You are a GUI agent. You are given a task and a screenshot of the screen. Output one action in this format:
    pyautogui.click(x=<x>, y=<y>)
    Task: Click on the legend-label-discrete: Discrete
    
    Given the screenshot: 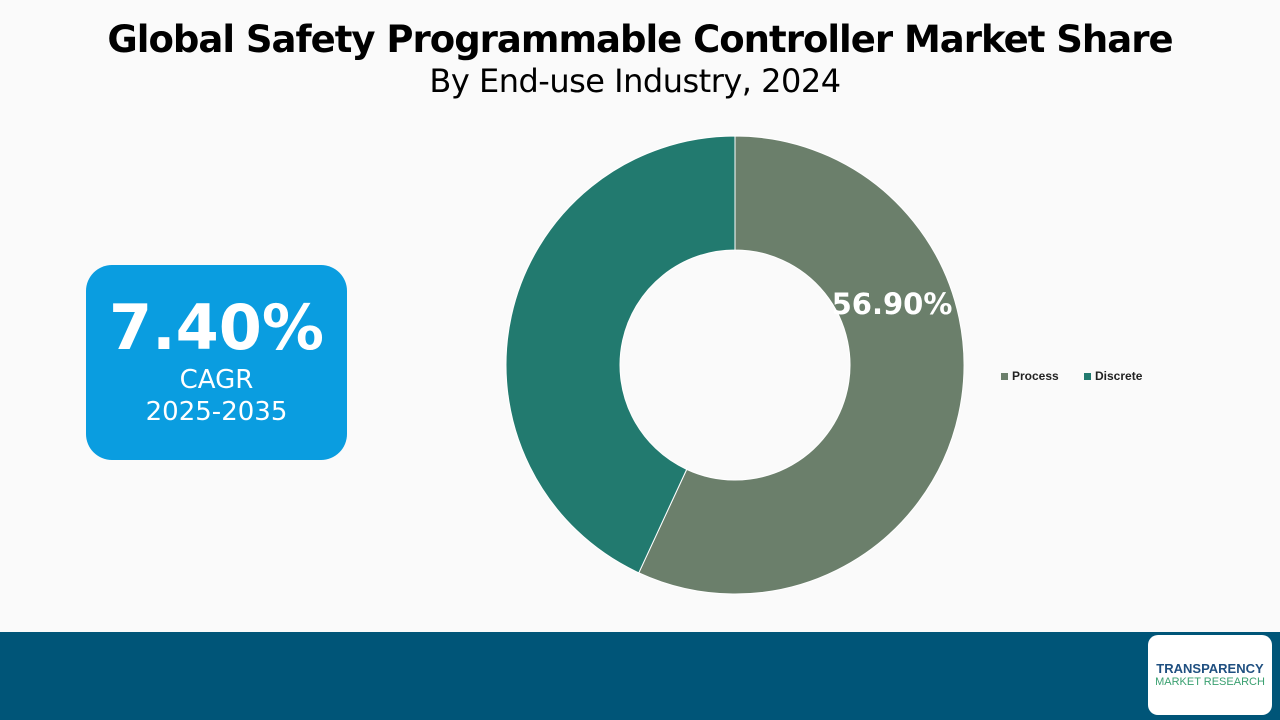 What is the action you would take?
    pyautogui.click(x=1119, y=376)
    